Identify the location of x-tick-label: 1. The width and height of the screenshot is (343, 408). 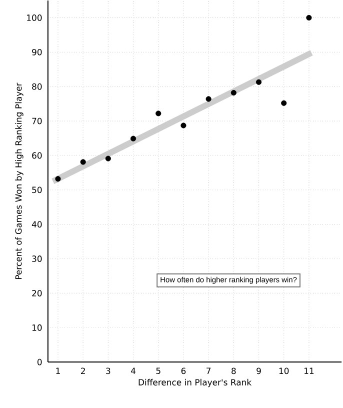
(58, 371).